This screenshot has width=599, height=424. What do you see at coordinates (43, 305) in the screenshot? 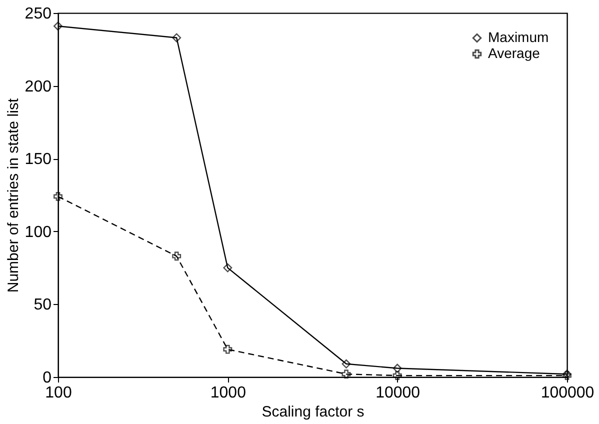
I see `y-tick-label: 50` at bounding box center [43, 305].